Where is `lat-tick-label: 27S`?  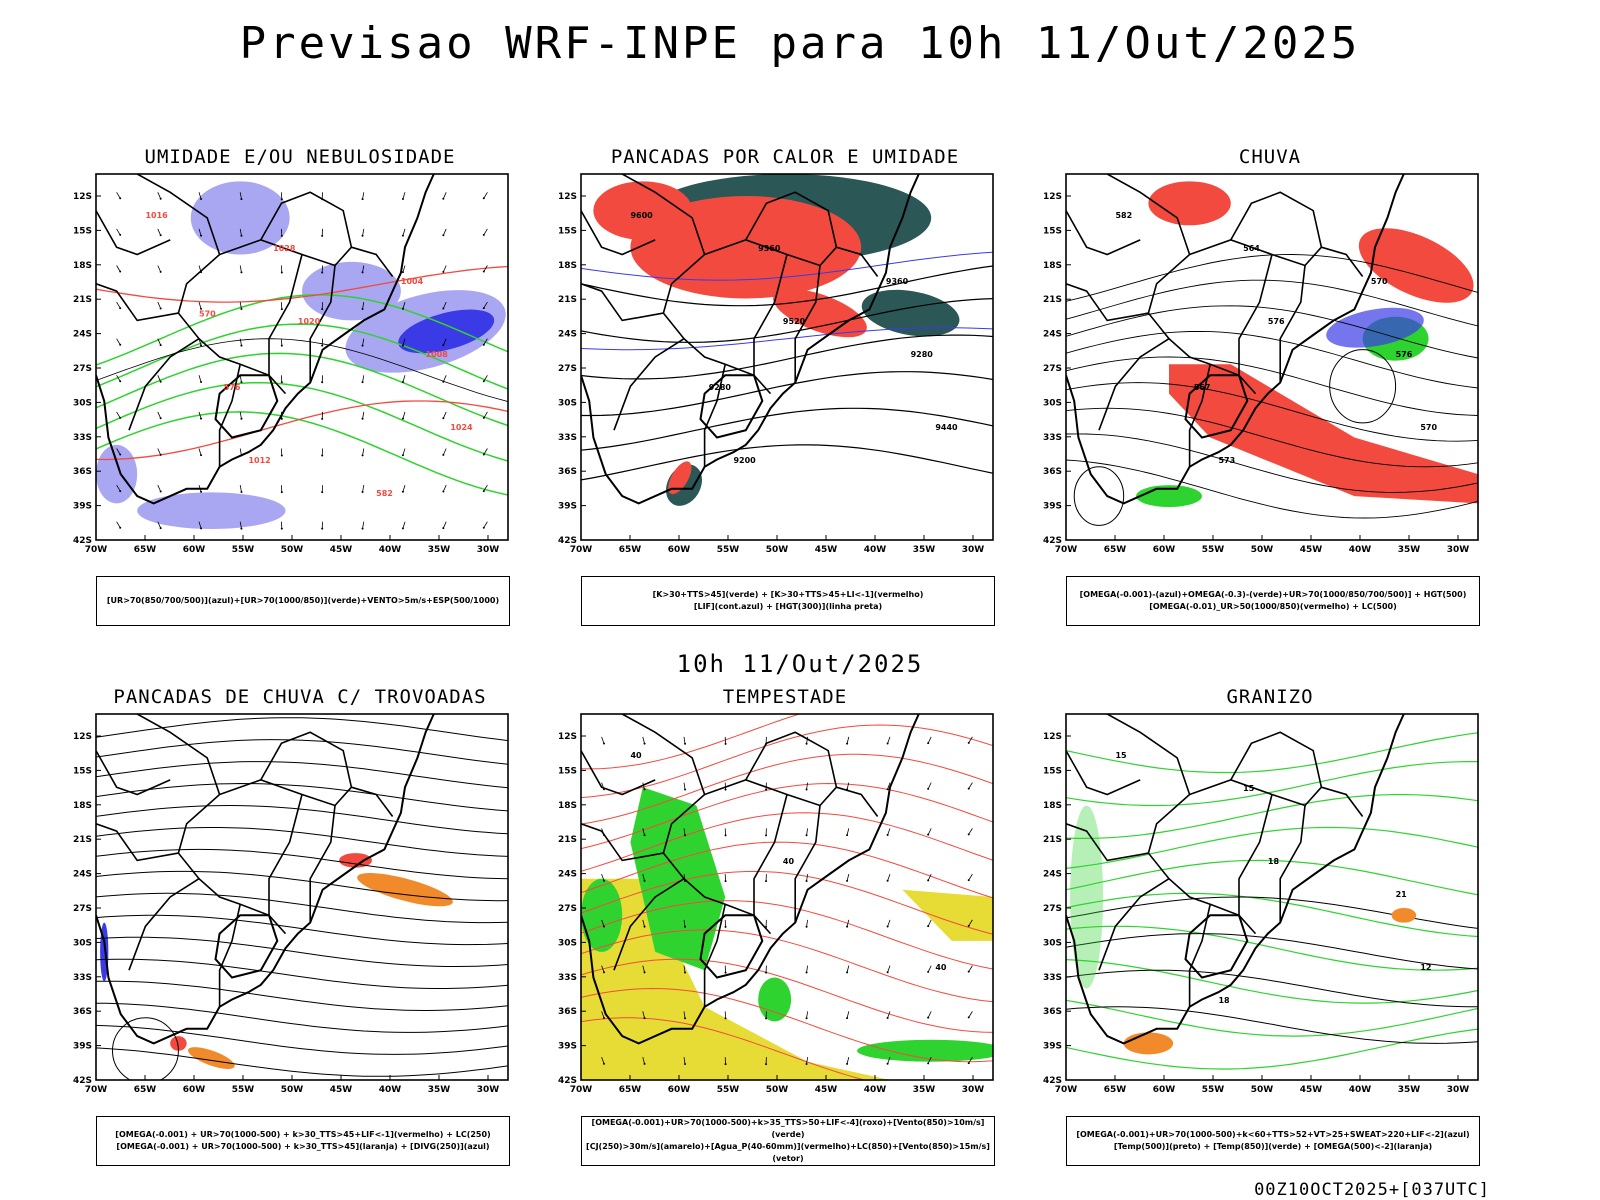
lat-tick-label: 27S is located at coordinates (82, 909).